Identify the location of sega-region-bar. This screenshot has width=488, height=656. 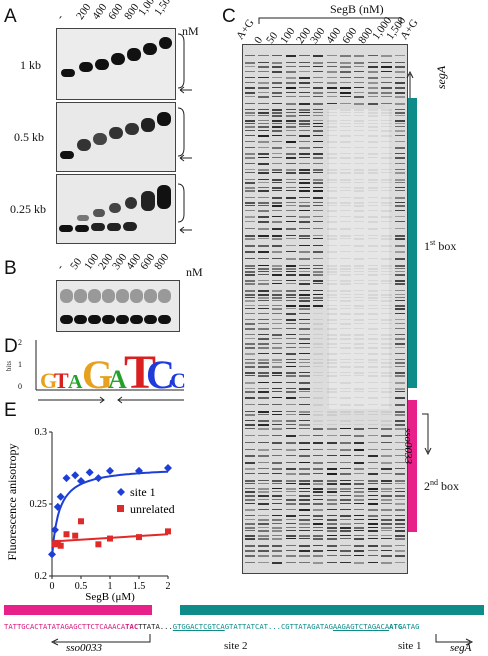
(332, 610).